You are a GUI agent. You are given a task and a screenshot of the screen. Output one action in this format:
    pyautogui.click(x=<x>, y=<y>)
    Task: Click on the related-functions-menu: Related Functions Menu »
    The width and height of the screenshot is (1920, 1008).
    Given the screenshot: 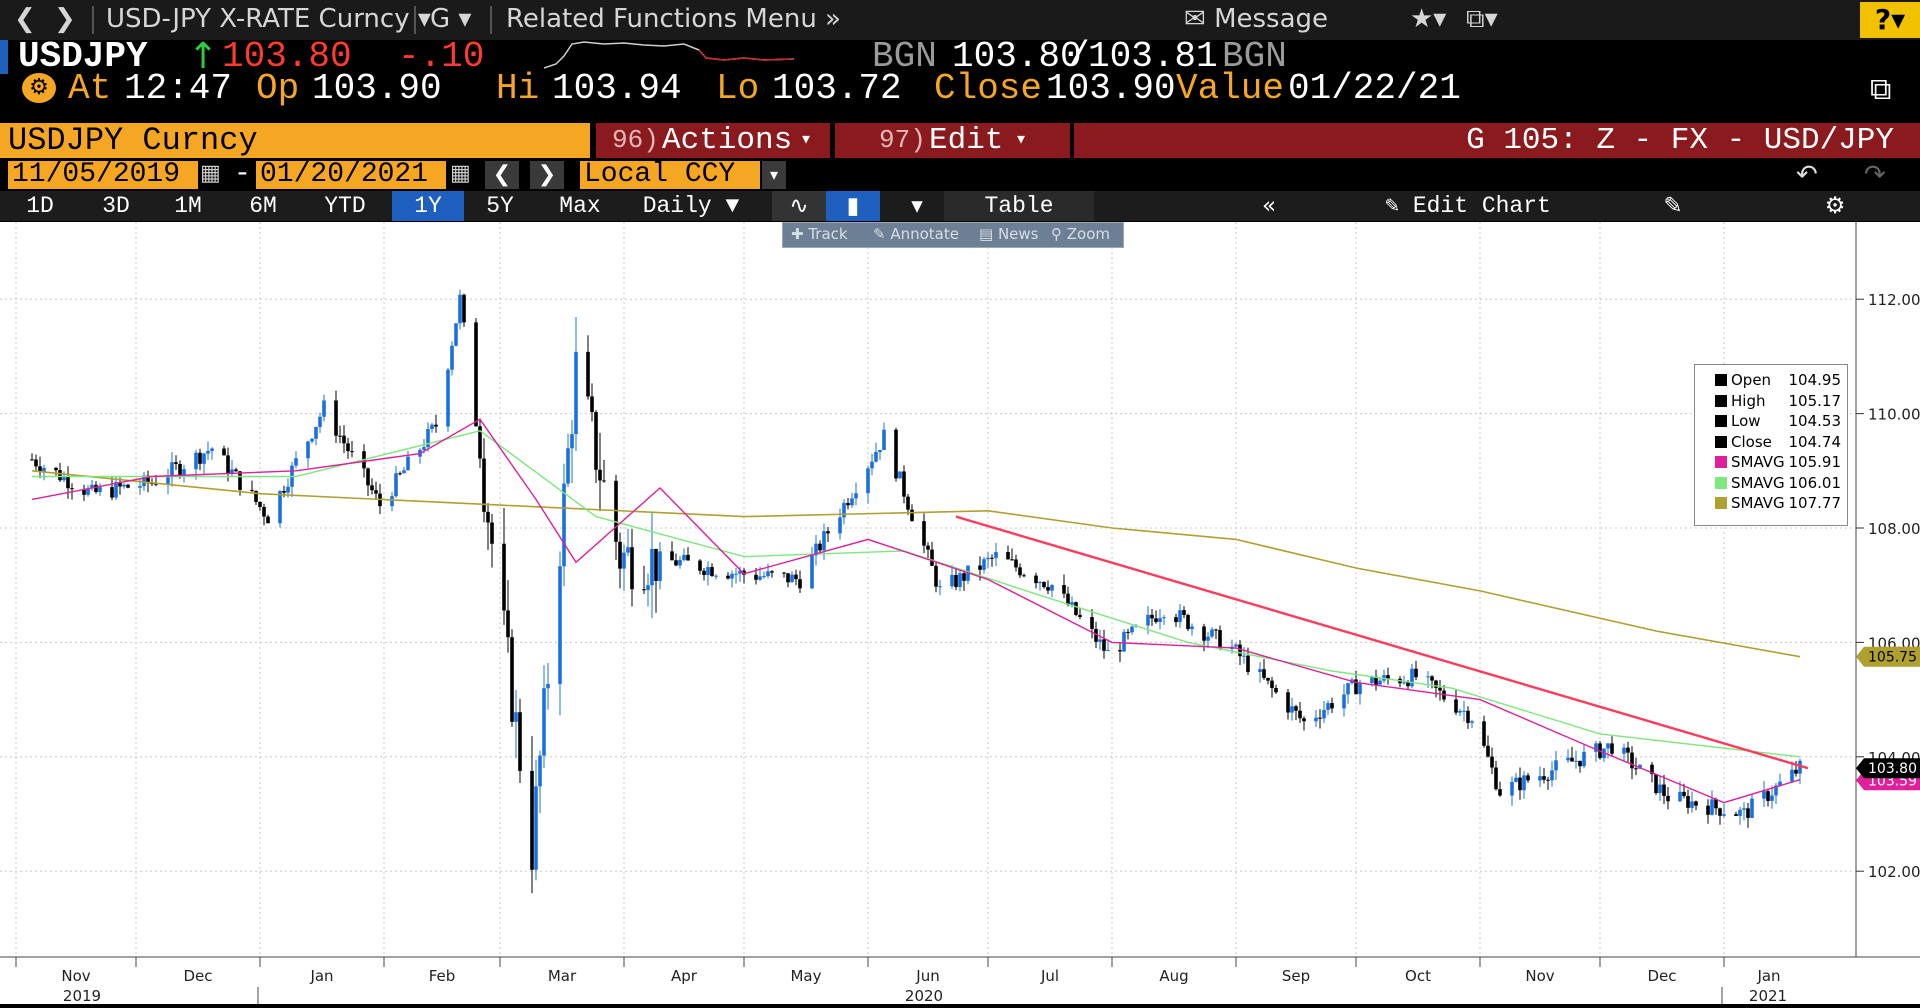 What is the action you would take?
    pyautogui.click(x=673, y=19)
    